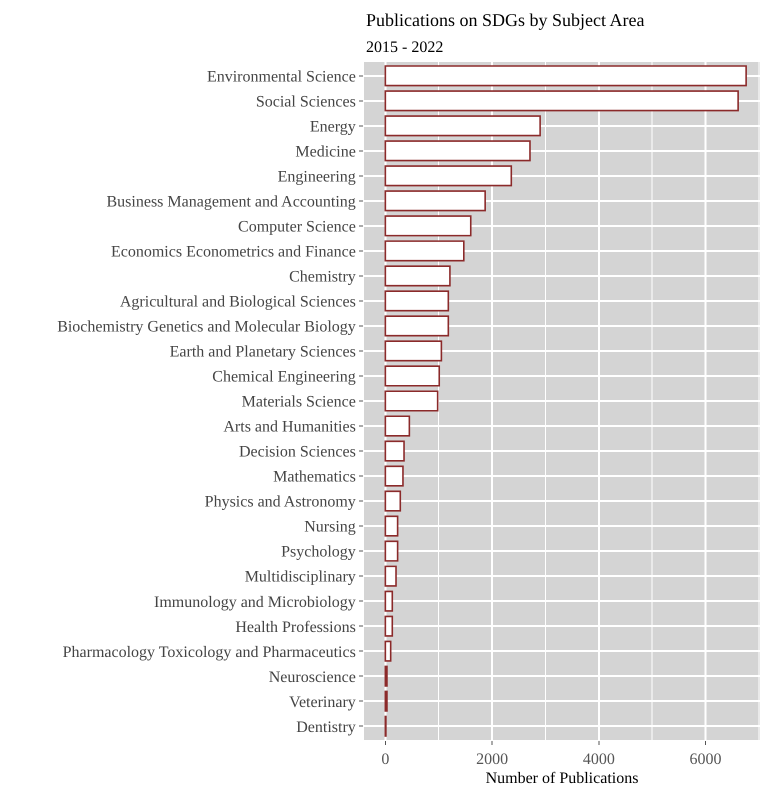 The image size is (762, 792). What do you see at coordinates (325, 151) in the screenshot?
I see `y-tick-label: Medicine` at bounding box center [325, 151].